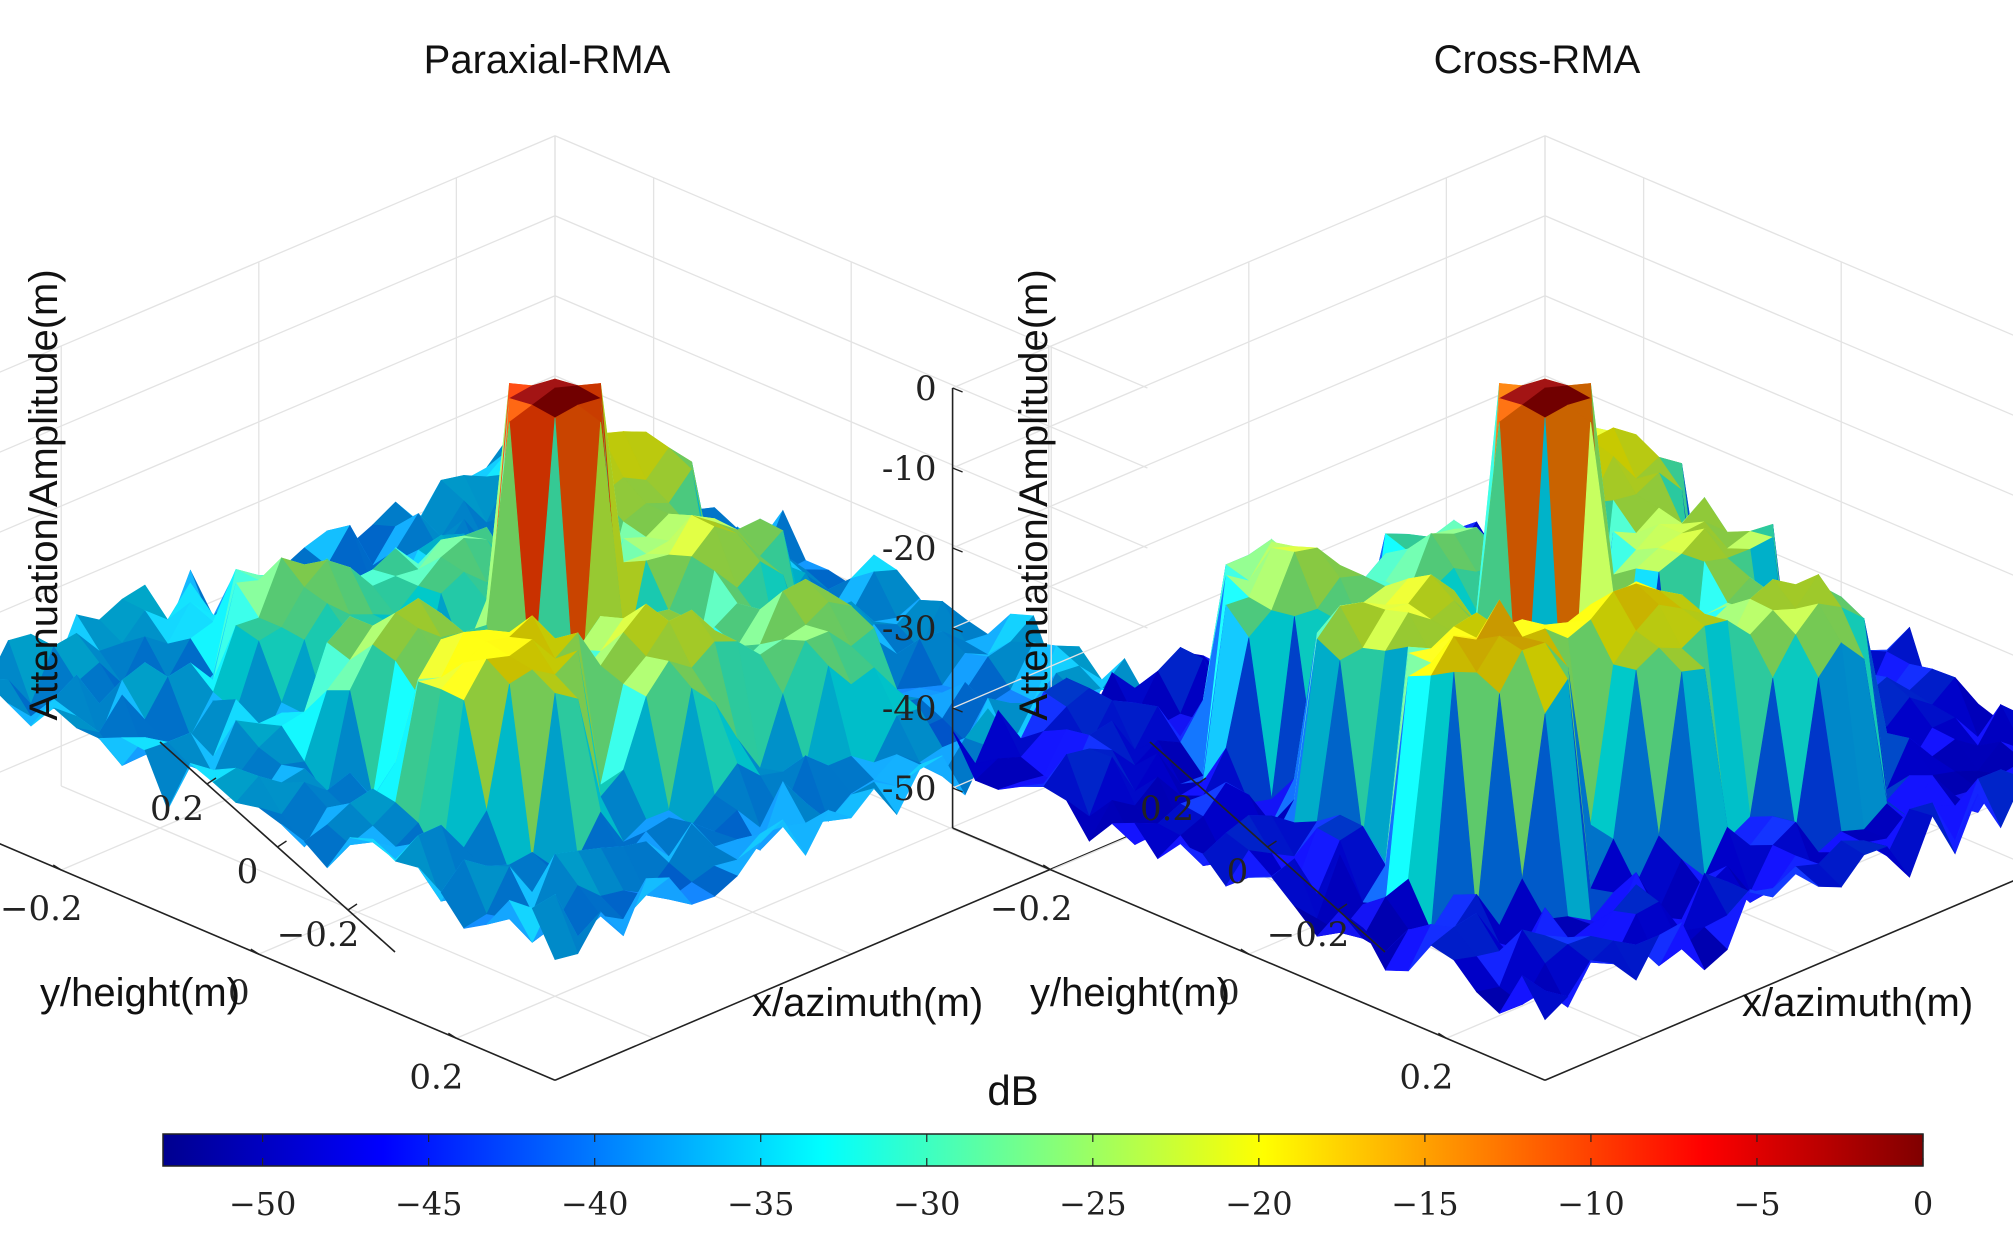 This screenshot has width=2013, height=1240. What do you see at coordinates (909, 629) in the screenshot?
I see `z-tick-label: -30` at bounding box center [909, 629].